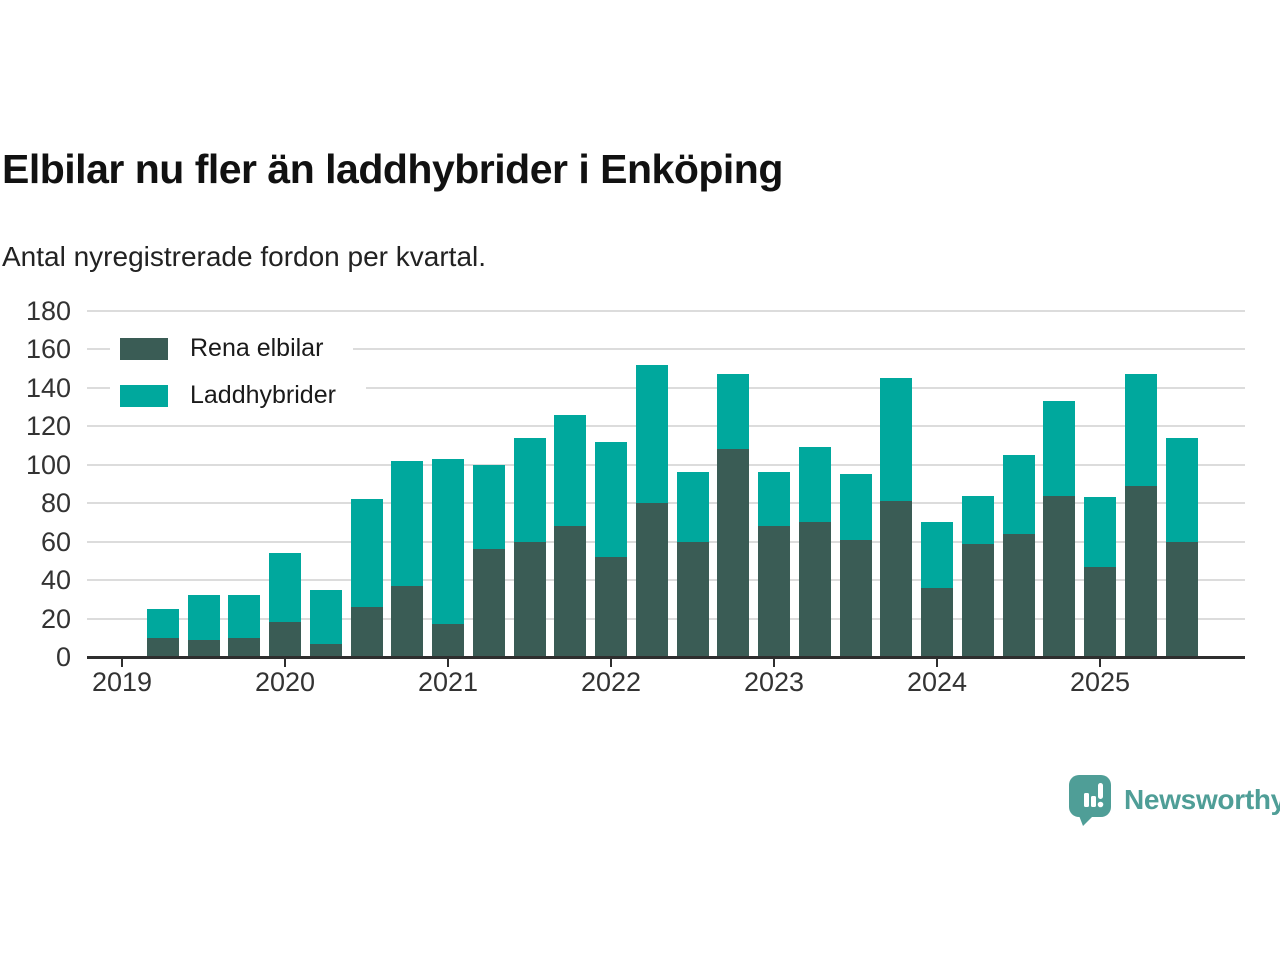  Describe the element at coordinates (244, 256) in the screenshot. I see `page-subtitle: Antal nyregistrerade fordon per kvartal.` at that location.